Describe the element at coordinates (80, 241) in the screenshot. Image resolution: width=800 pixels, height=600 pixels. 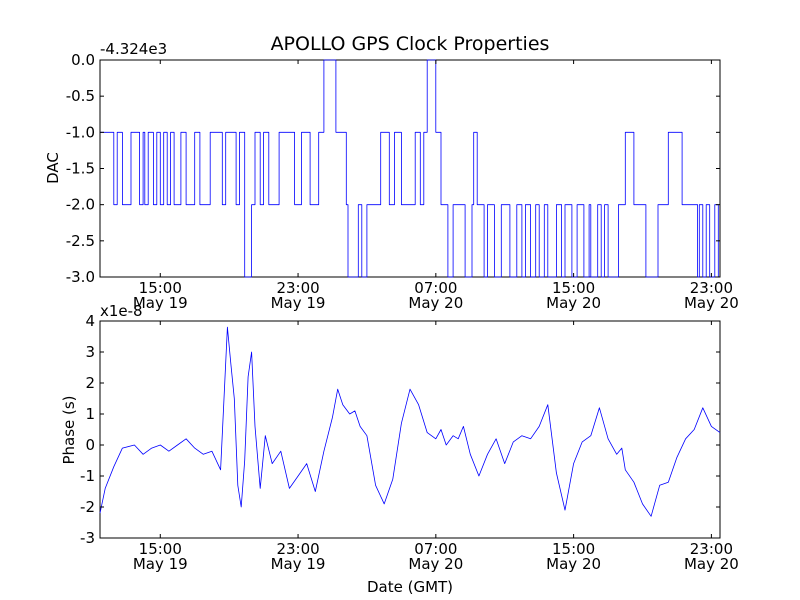
I see `dac-y-tick-label: -2.5` at that location.